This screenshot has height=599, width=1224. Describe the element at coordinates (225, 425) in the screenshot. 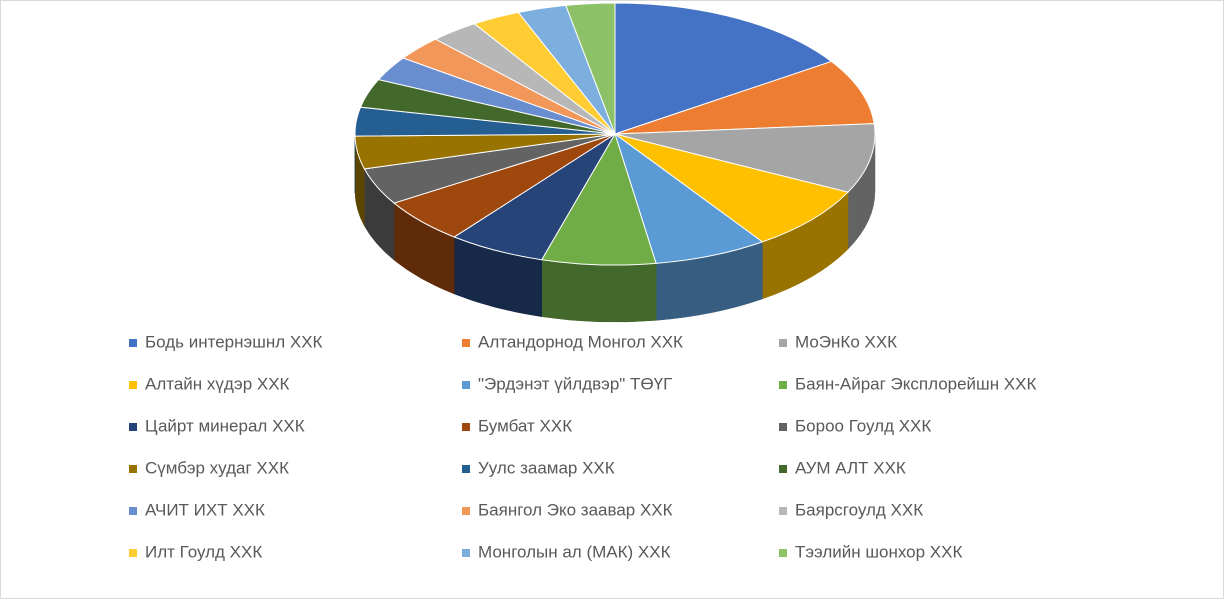

I see `legend-label: Цайрт минерал ХХК` at that location.